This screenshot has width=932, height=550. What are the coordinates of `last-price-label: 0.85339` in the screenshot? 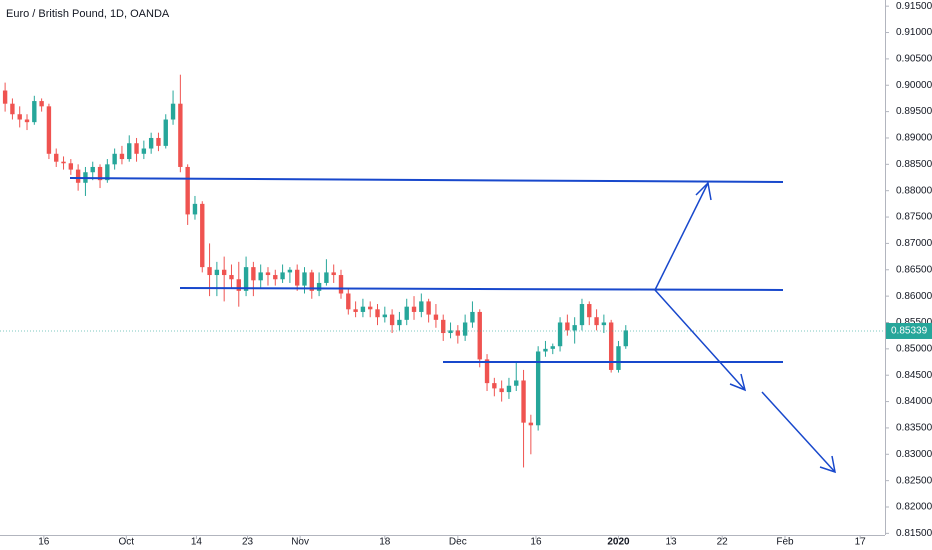 It's located at (909, 331).